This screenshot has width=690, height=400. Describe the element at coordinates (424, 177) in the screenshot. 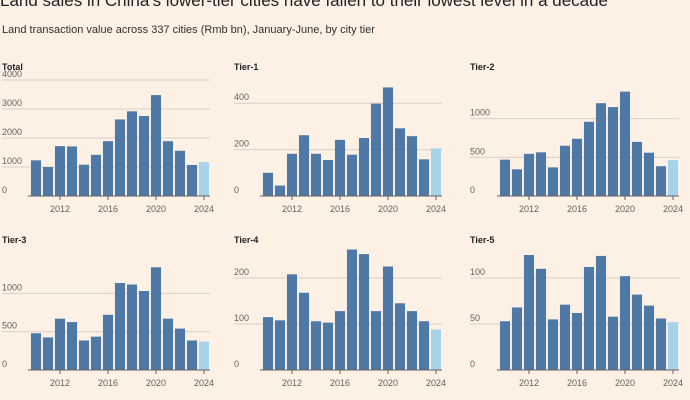

I see `bar-tier-1-2023` at that location.